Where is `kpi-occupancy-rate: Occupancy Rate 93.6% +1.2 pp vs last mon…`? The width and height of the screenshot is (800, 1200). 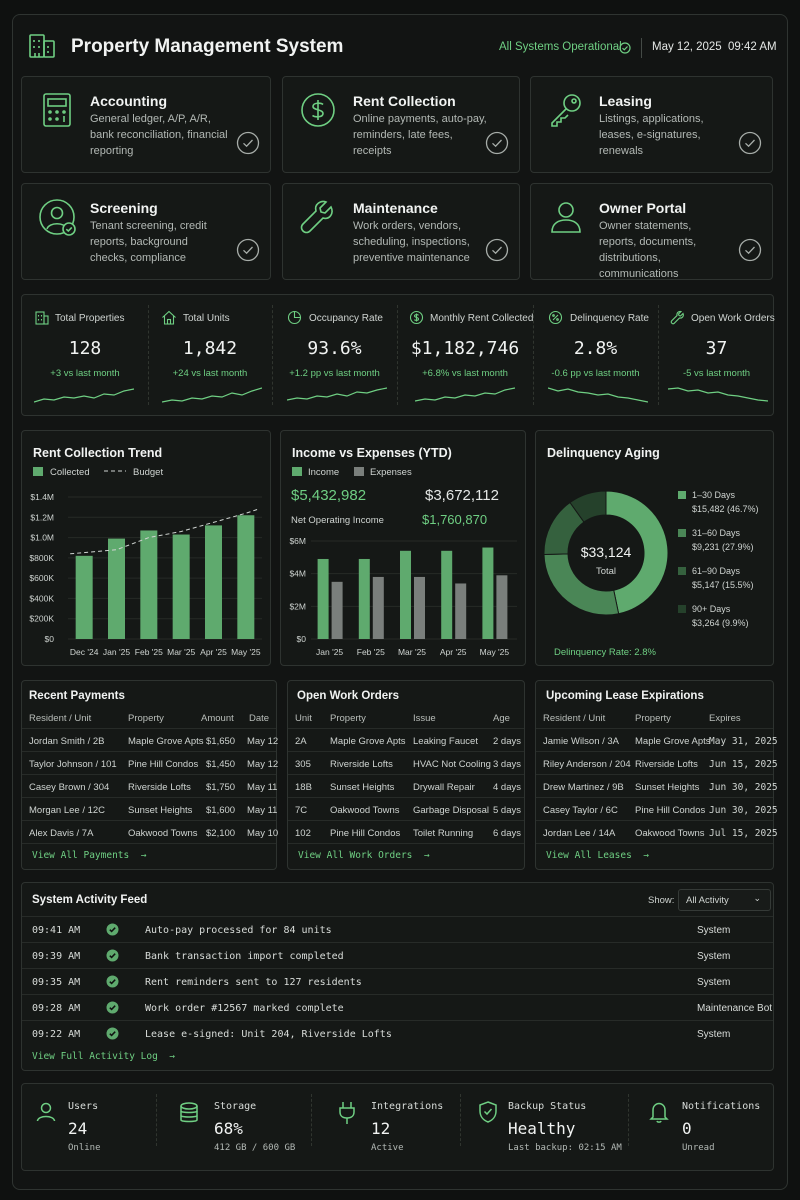
kpi-occupancy-rate: Occupancy Rate 93.6% +1.2 pp vs last mon… is located at coordinates (334, 355).